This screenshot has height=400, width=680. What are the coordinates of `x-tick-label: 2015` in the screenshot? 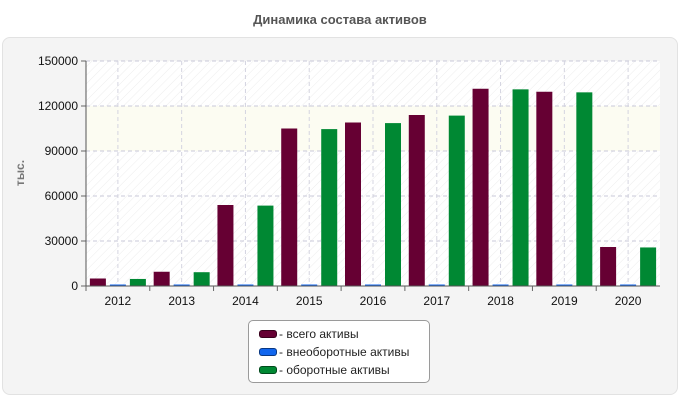 It's located at (309, 301).